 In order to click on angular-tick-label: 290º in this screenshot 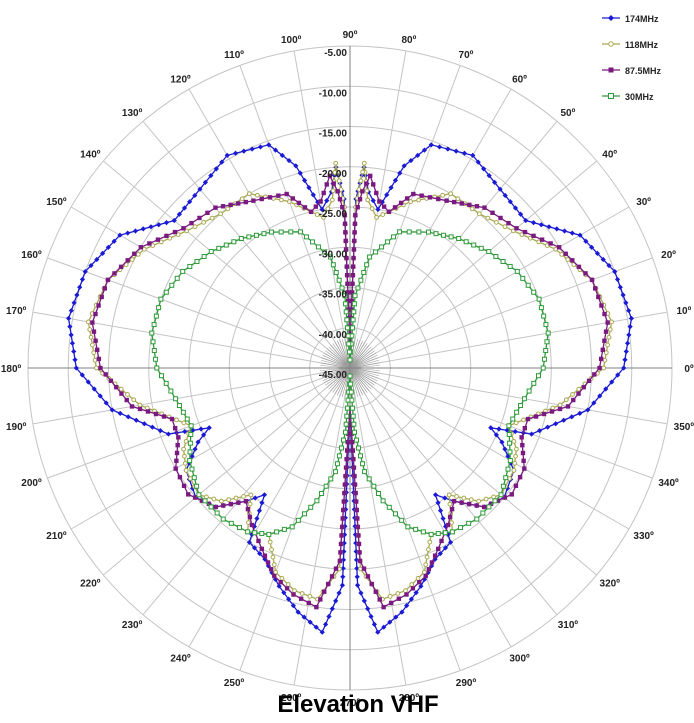, I will do `click(466, 683)`.